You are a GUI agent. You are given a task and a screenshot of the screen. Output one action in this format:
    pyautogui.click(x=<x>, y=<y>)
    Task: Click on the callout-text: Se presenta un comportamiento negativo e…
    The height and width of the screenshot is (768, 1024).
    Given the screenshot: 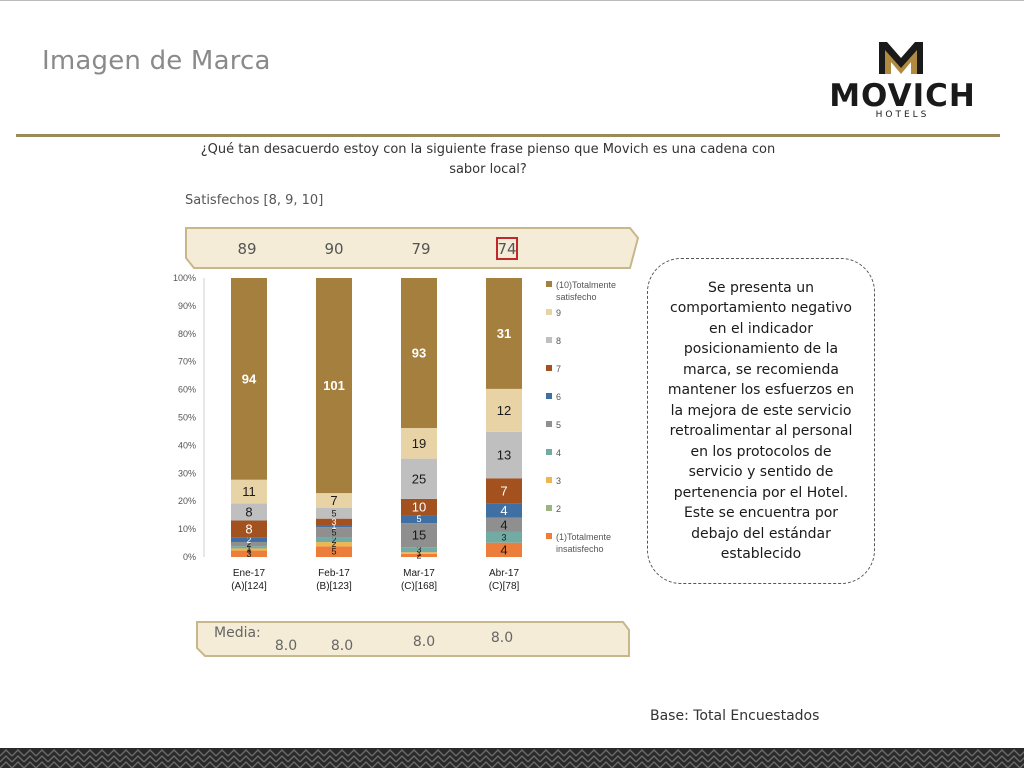 What is the action you would take?
    pyautogui.click(x=761, y=421)
    